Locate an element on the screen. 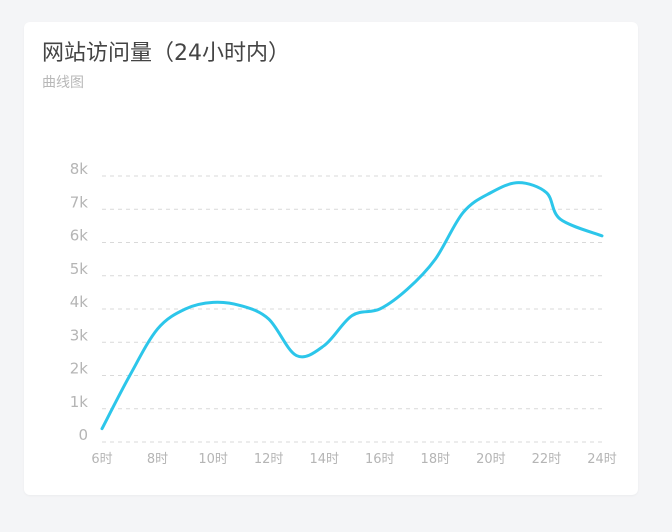 The height and width of the screenshot is (532, 672). chart-subtitle: 曲线图 is located at coordinates (63, 83).